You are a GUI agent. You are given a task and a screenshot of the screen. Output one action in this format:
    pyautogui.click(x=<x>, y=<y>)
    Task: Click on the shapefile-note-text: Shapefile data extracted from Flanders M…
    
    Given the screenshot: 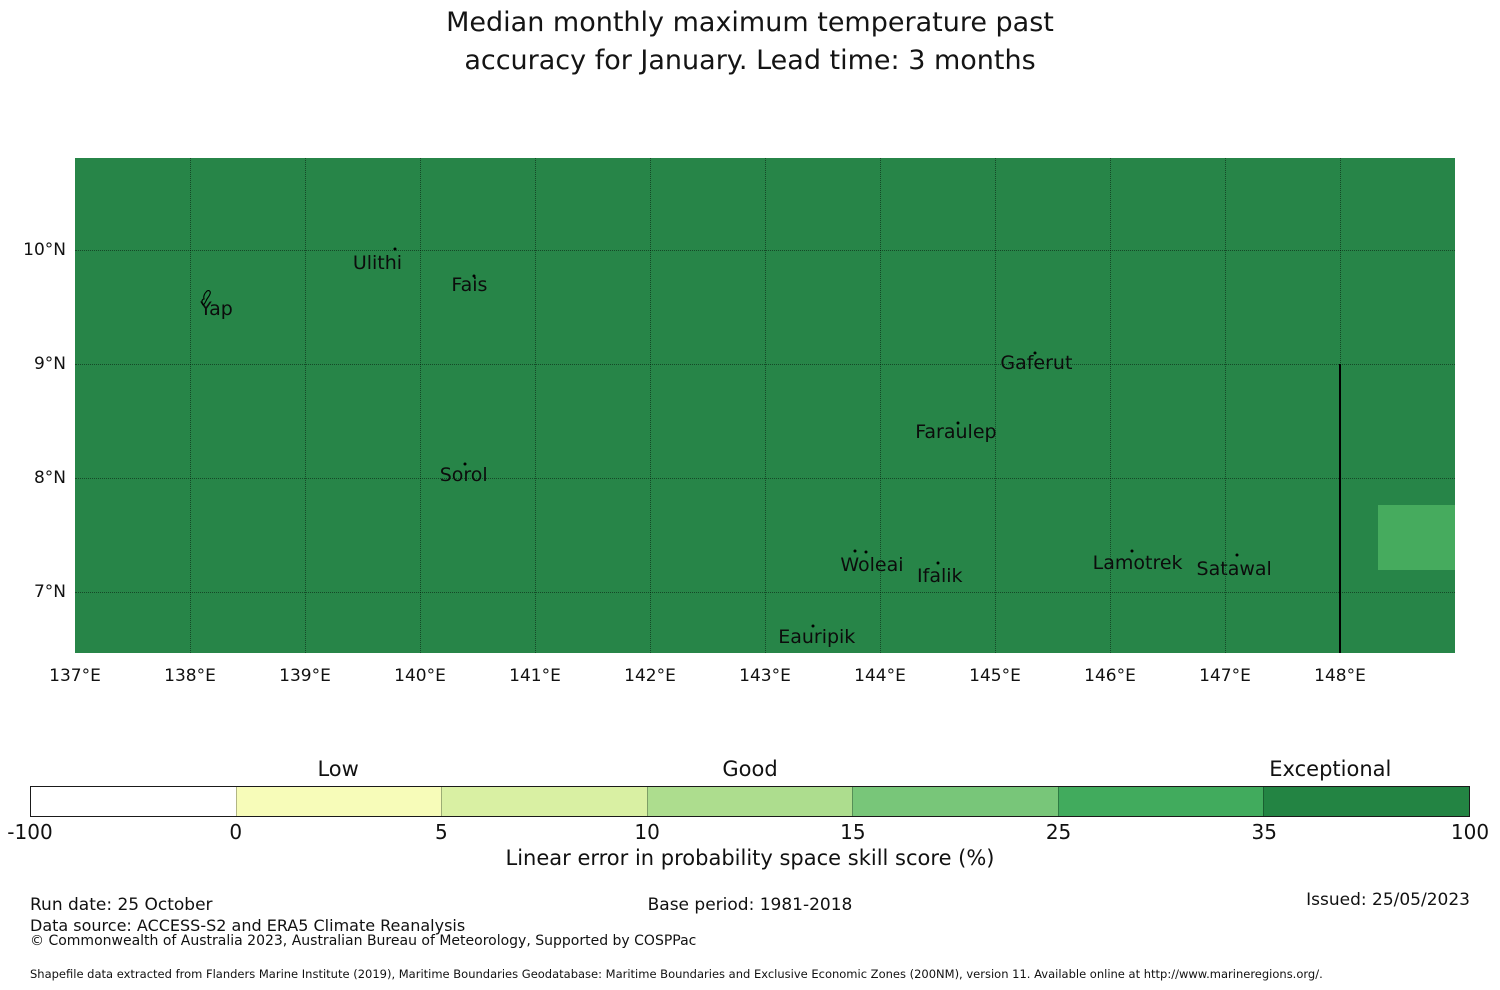 What is the action you would take?
    pyautogui.click(x=676, y=974)
    